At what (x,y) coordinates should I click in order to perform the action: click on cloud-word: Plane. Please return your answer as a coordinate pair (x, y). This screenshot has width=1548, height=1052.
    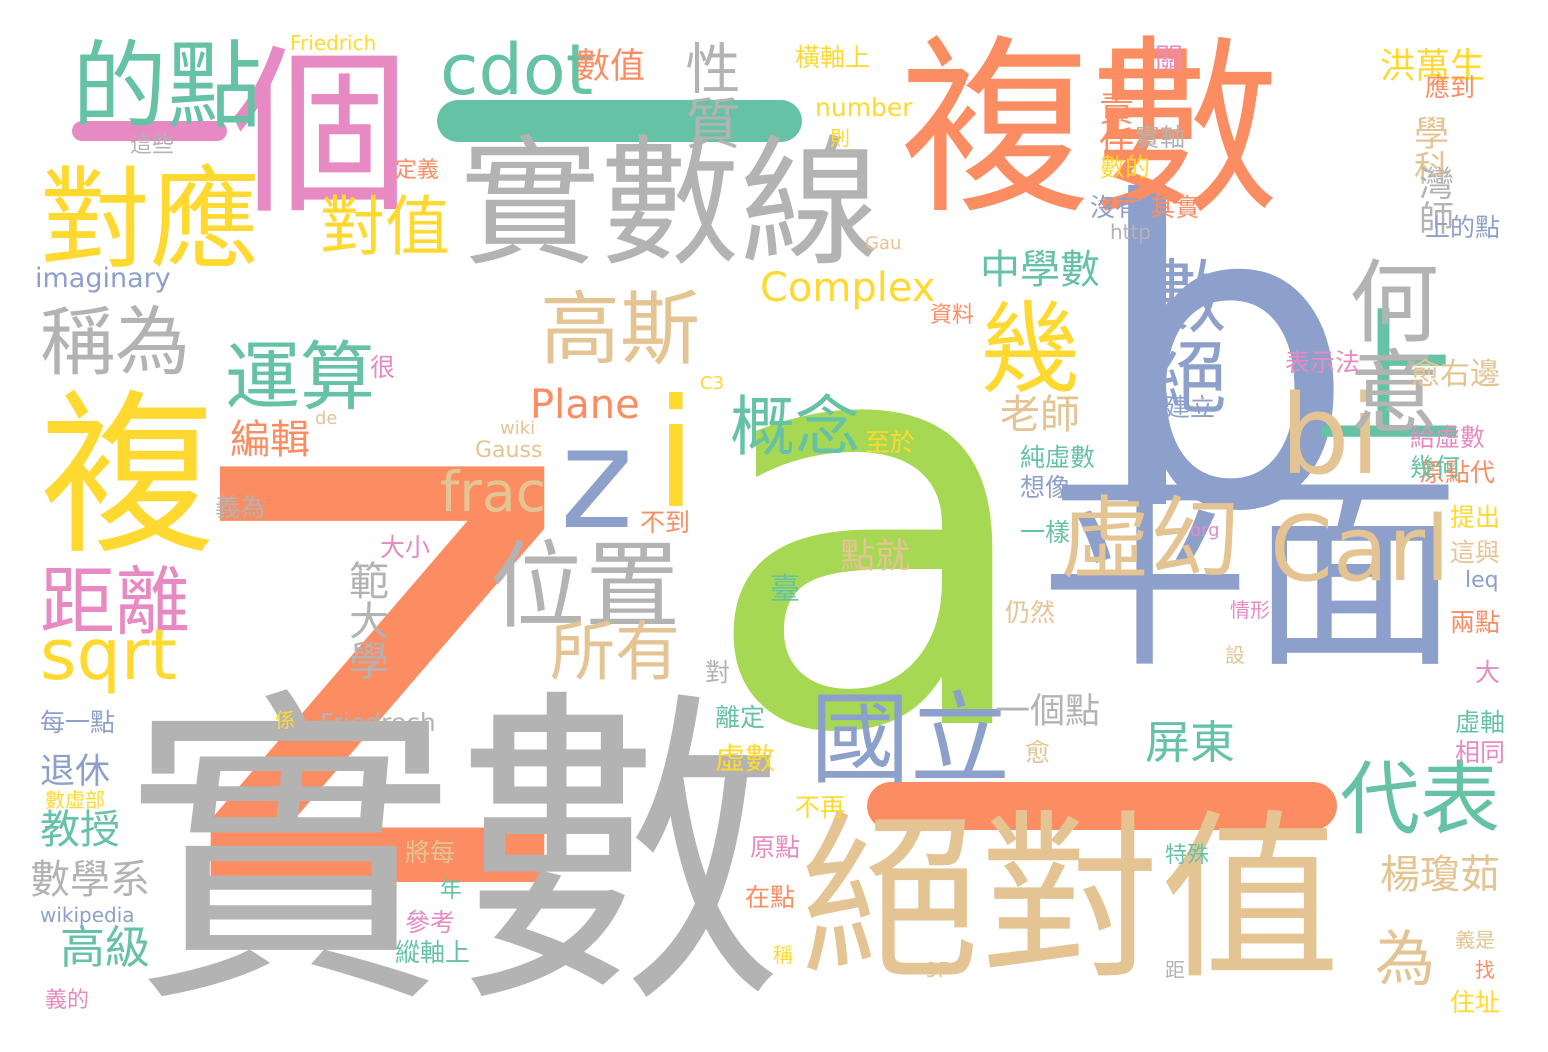
    Looking at the image, I should click on (585, 405).